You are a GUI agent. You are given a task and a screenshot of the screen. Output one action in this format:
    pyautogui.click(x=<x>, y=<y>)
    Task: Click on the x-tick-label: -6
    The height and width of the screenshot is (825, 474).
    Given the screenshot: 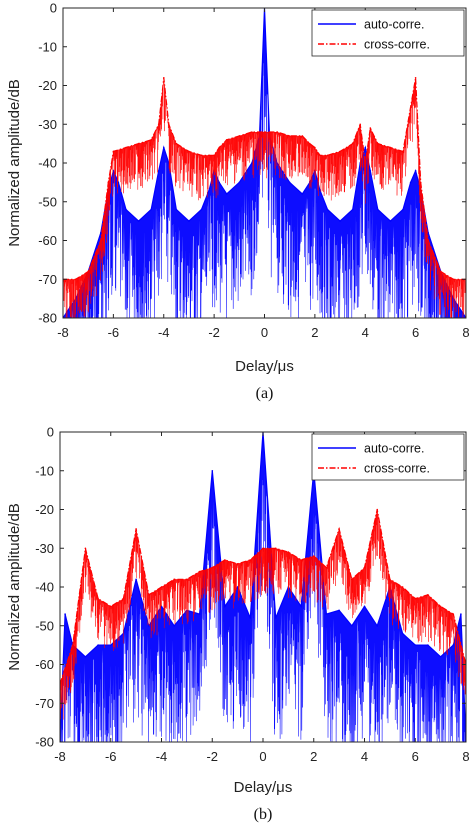 What is the action you would take?
    pyautogui.click(x=111, y=756)
    